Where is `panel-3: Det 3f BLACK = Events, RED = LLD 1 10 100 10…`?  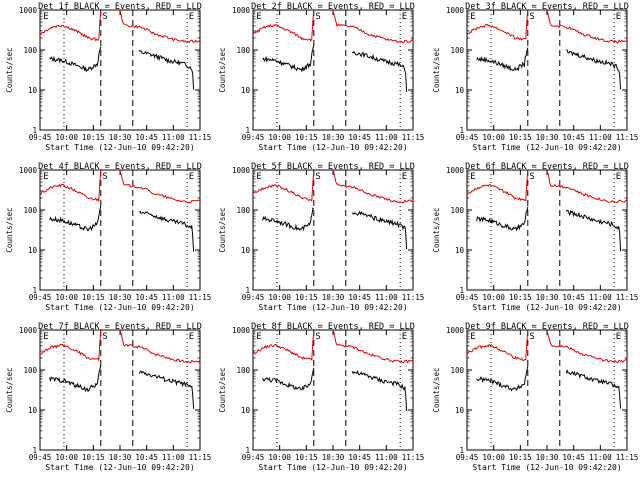 panel-3: Det 3f BLACK = Events, RED = LLD 1 10 100 10… is located at coordinates (535, 77).